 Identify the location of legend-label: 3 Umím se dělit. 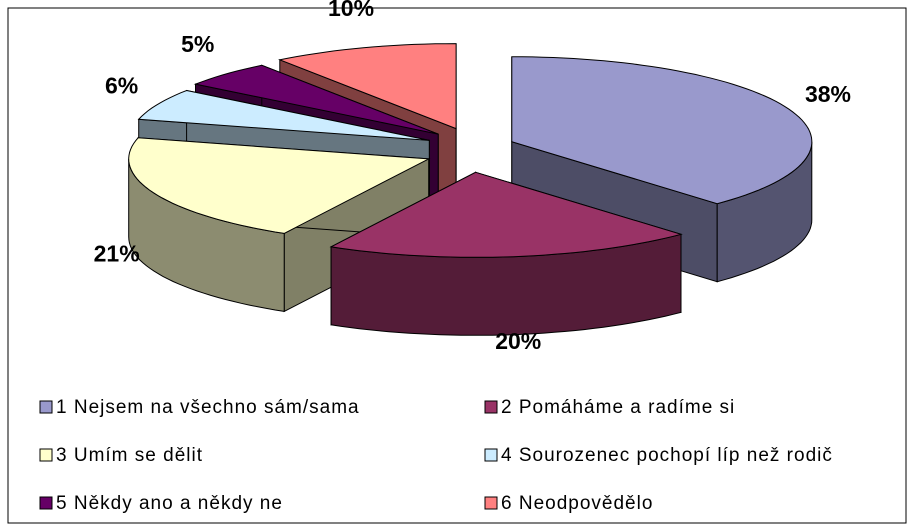
(129, 455).